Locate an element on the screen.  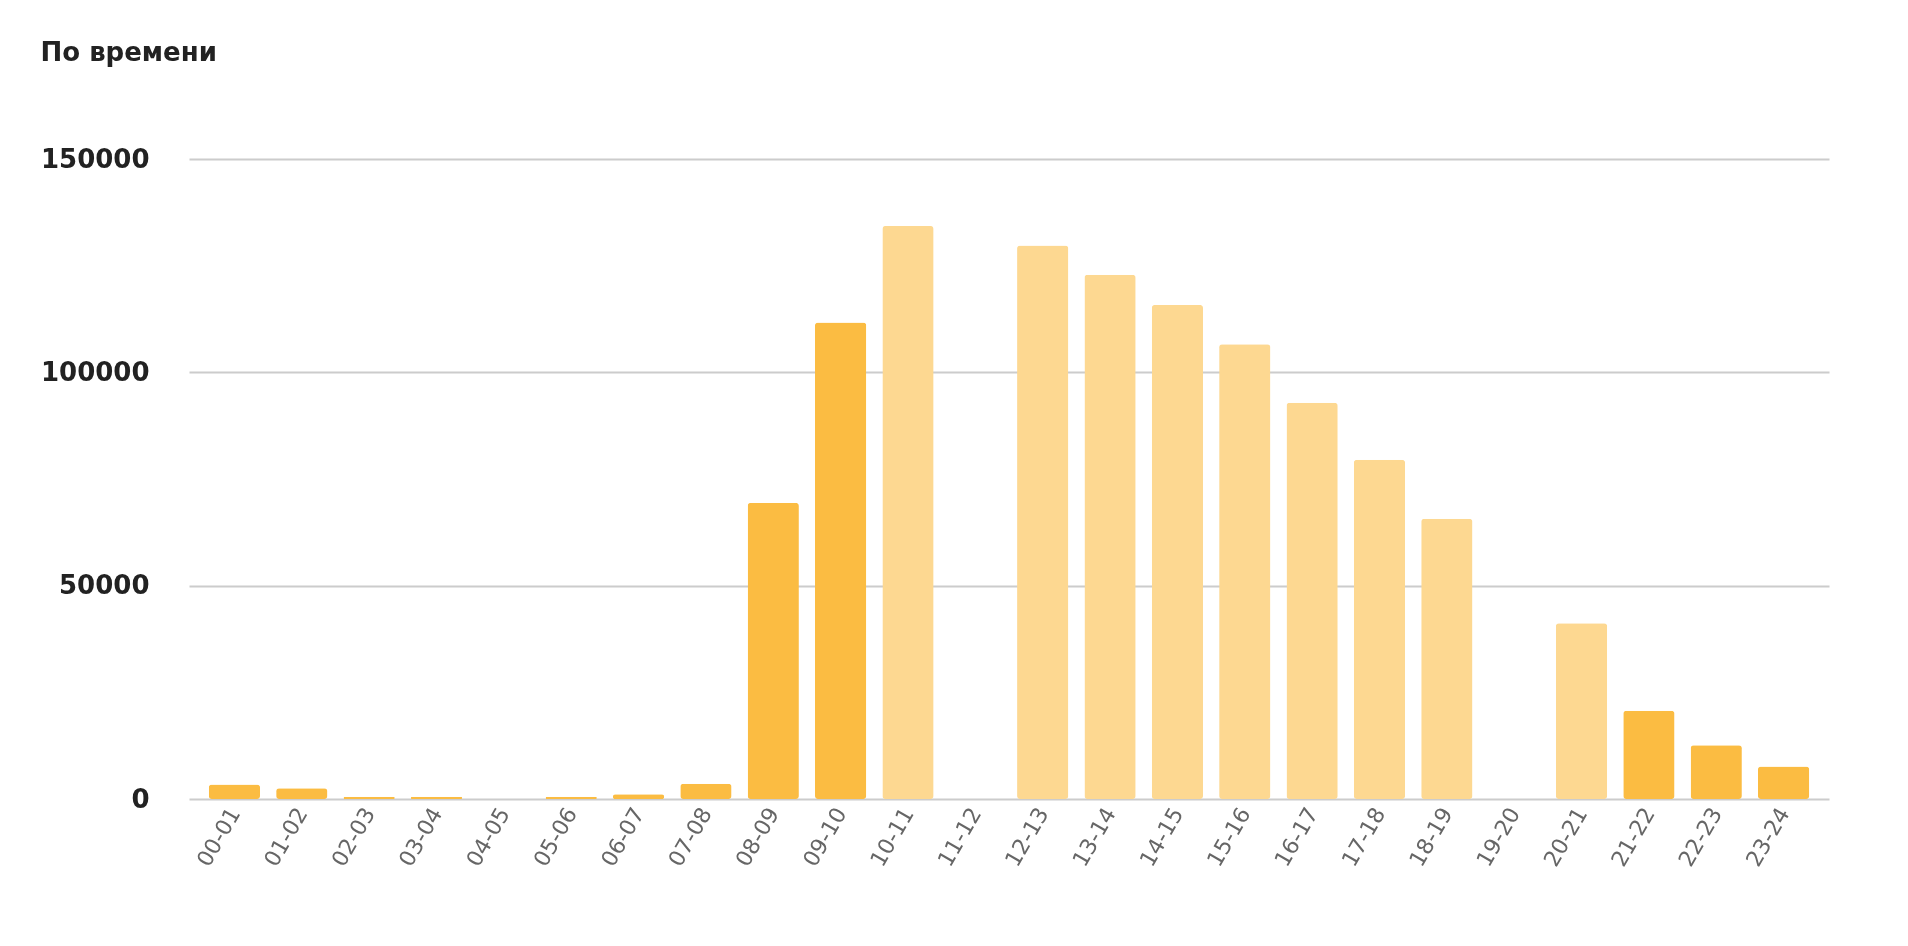
y-tick-label: 150000 is located at coordinates (95, 158).